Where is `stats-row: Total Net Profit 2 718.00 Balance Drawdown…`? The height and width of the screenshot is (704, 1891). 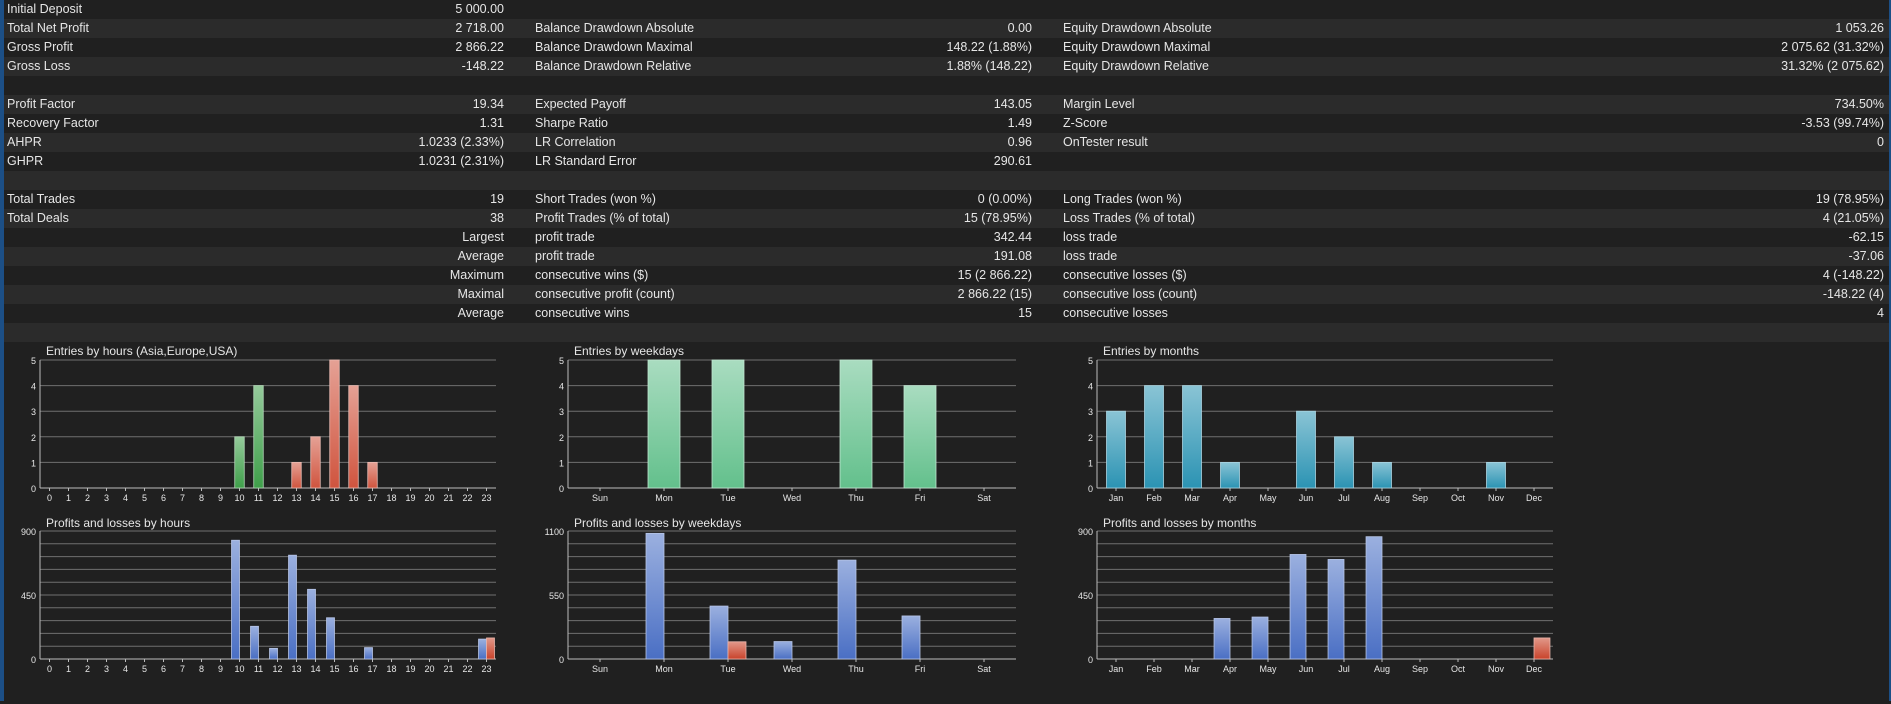
stats-row: Total Net Profit 2 718.00 Balance Drawdown… is located at coordinates (946, 28).